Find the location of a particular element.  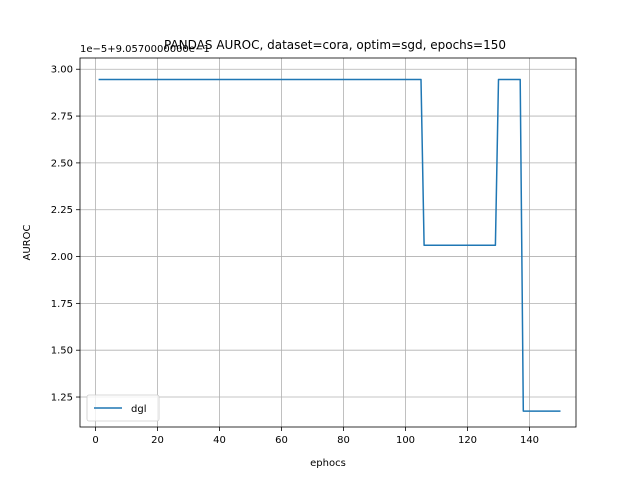

y-tick-label: 1.75 is located at coordinates (62, 304).